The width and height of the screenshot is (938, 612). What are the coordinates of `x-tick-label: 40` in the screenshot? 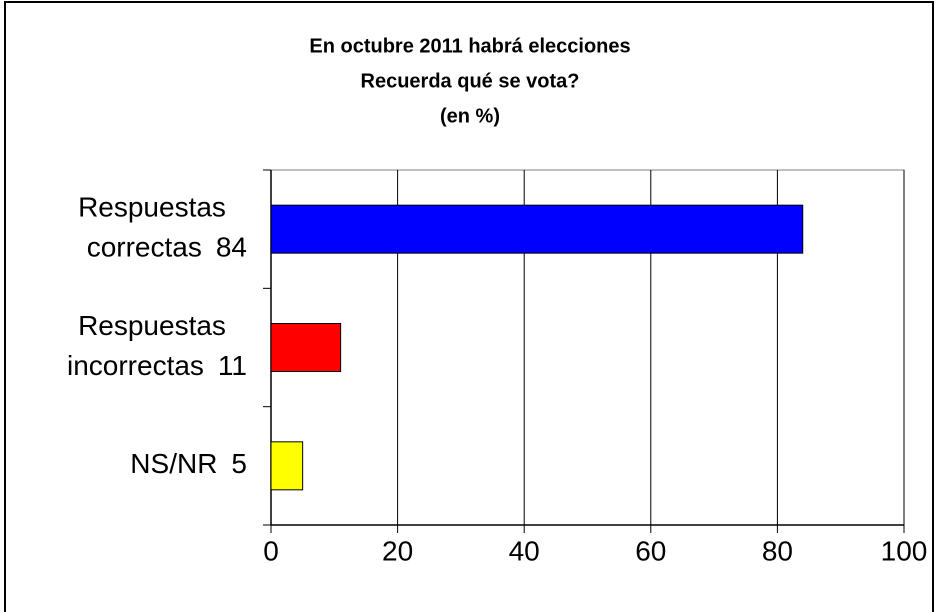 It's located at (524, 550).